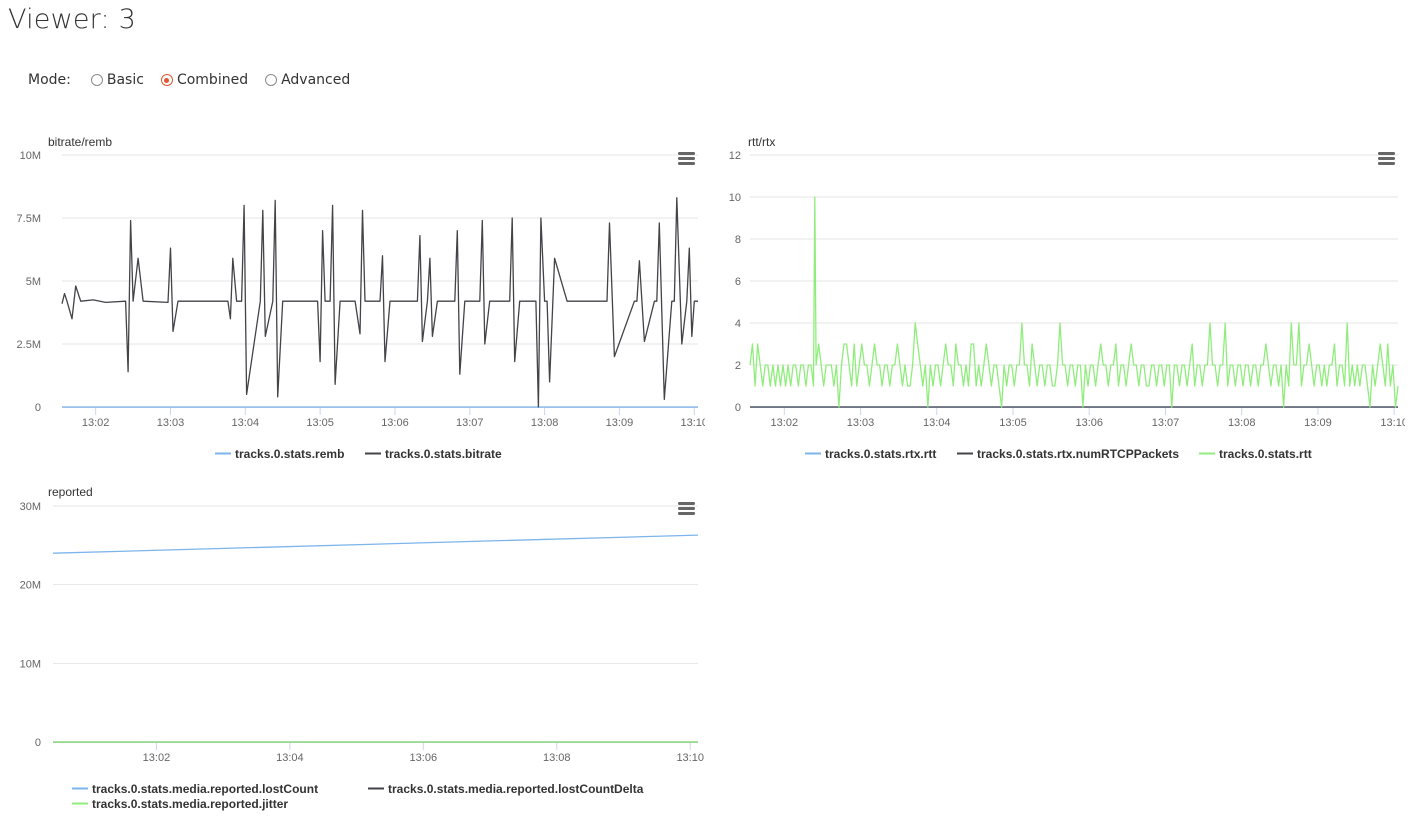 The image size is (1410, 833). Describe the element at coordinates (738, 282) in the screenshot. I see `y-tick-label: 6` at that location.